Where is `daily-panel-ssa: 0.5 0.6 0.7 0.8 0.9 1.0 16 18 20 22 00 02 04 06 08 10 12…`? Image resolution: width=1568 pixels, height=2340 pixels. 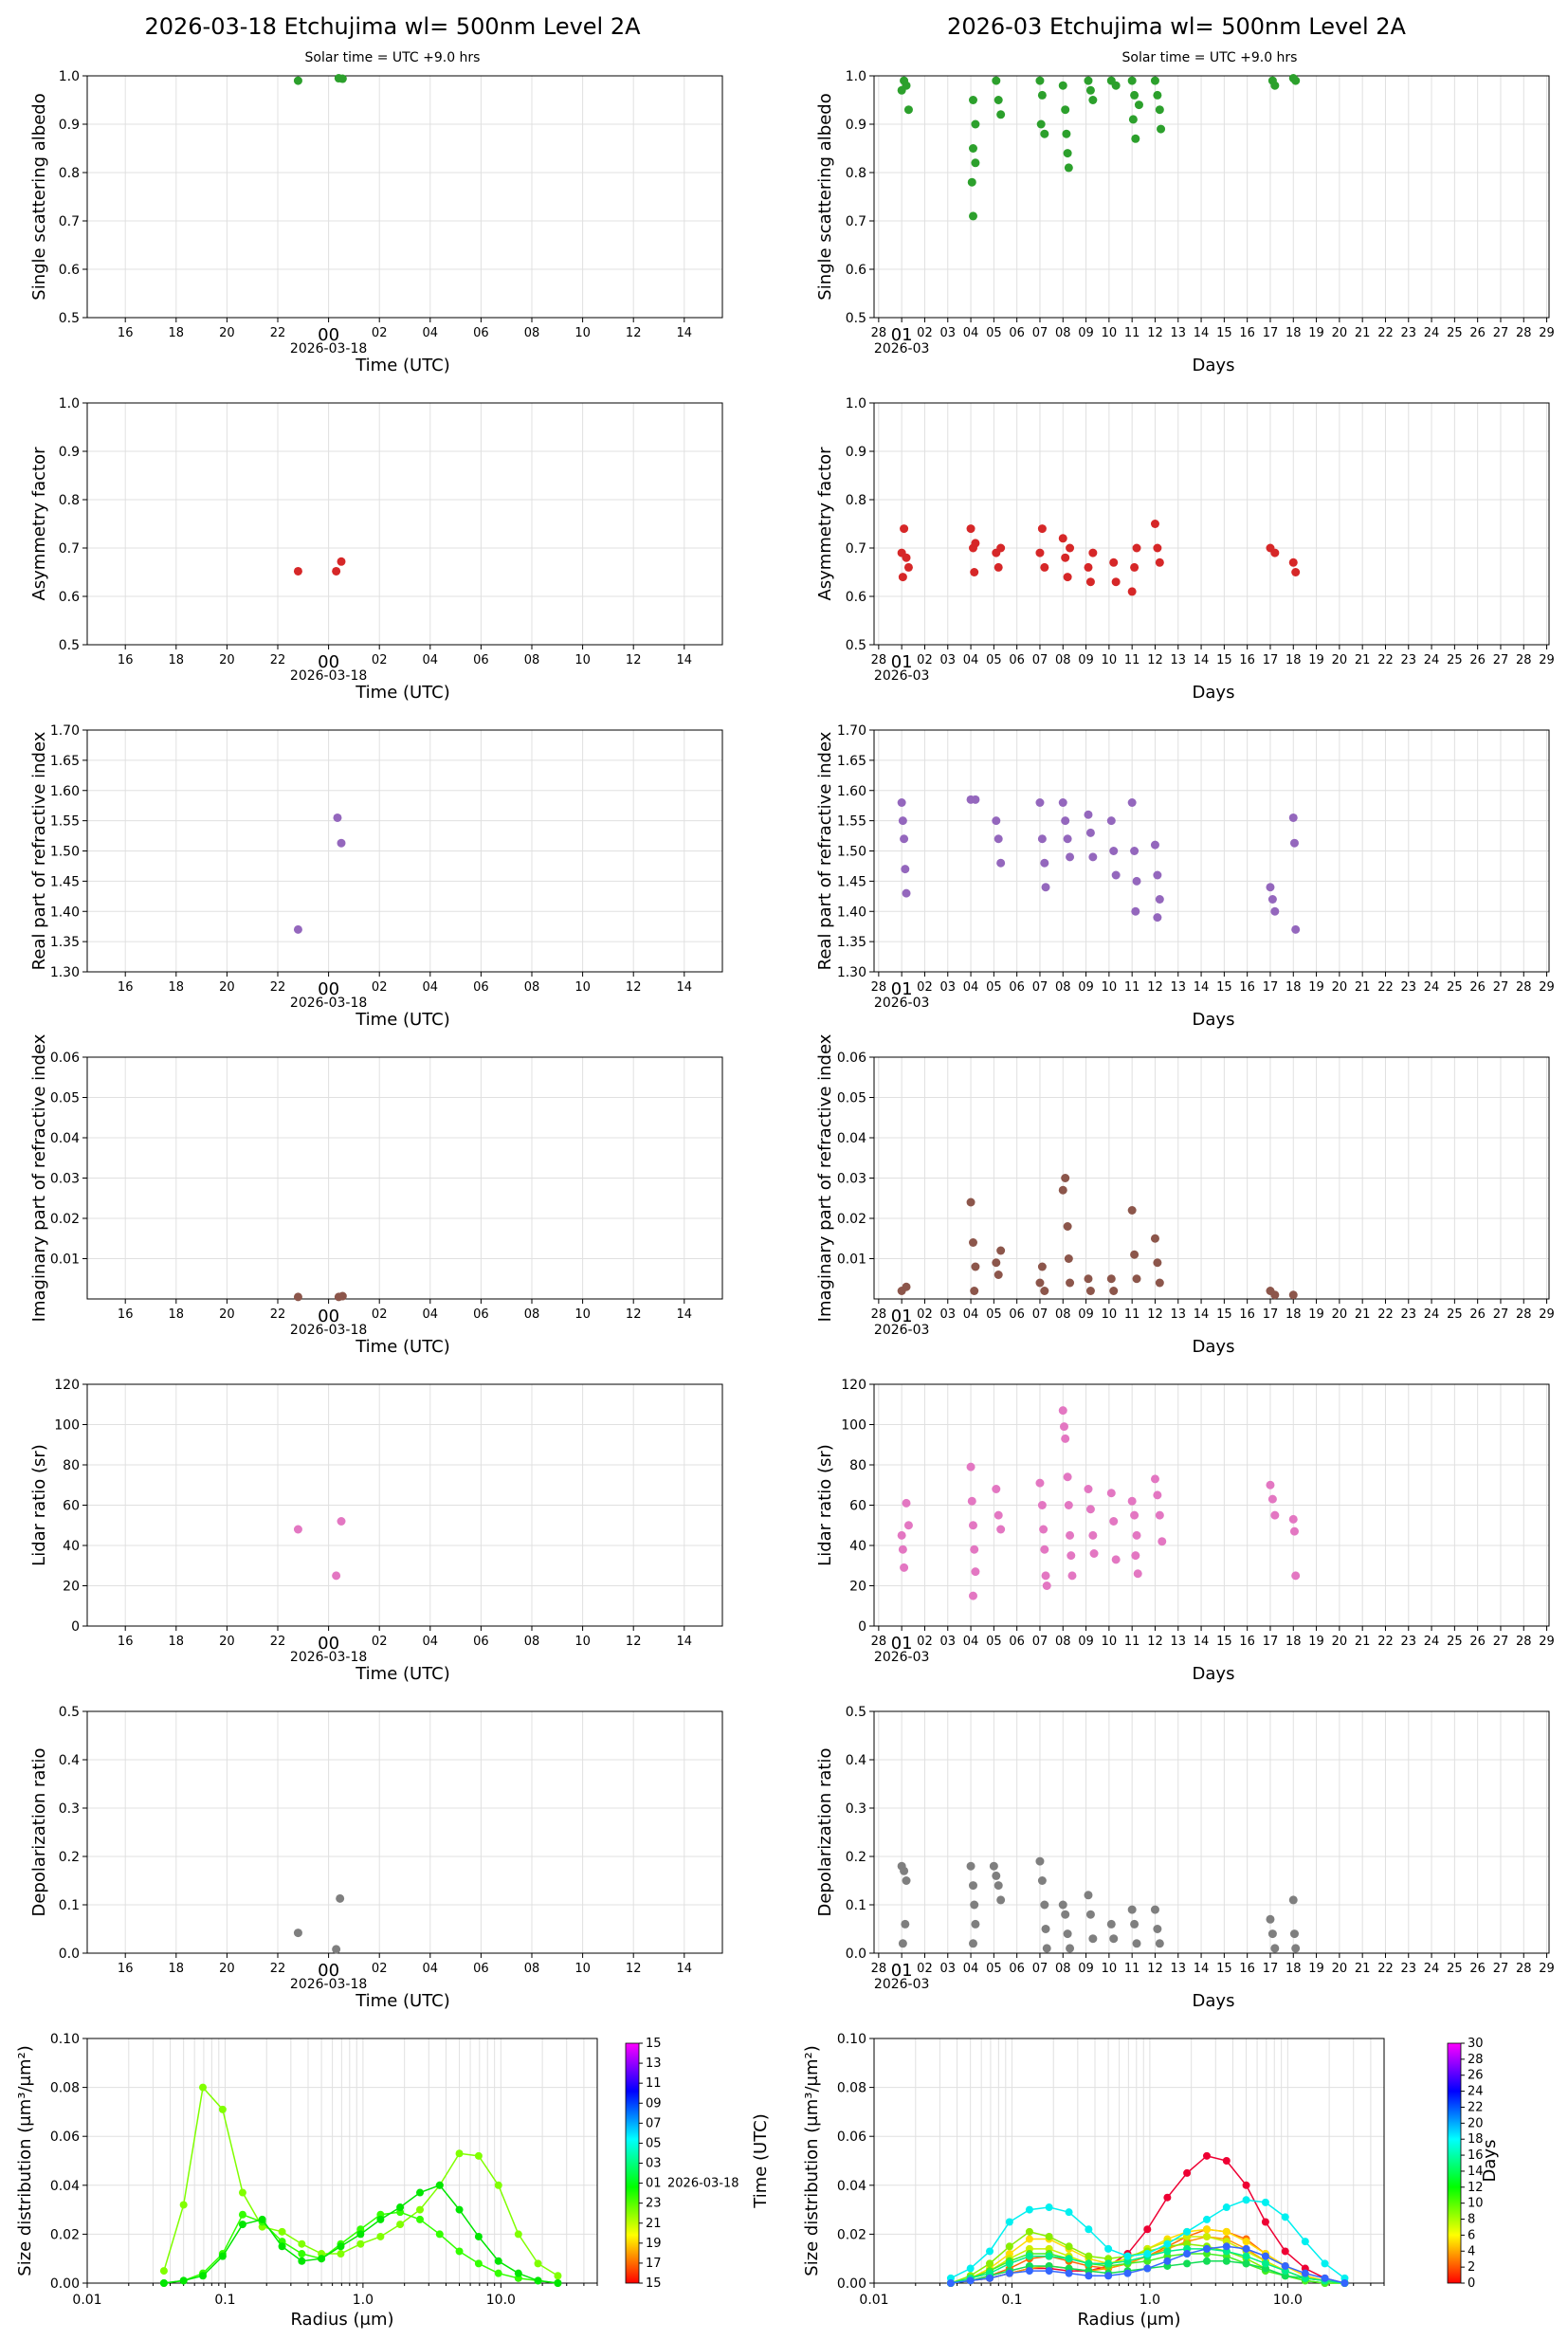 daily-panel-ssa: 0.5 0.6 0.7 0.8 0.9 1.0 16 18 20 22 00 02 04 06 08 10 12… is located at coordinates (376, 222).